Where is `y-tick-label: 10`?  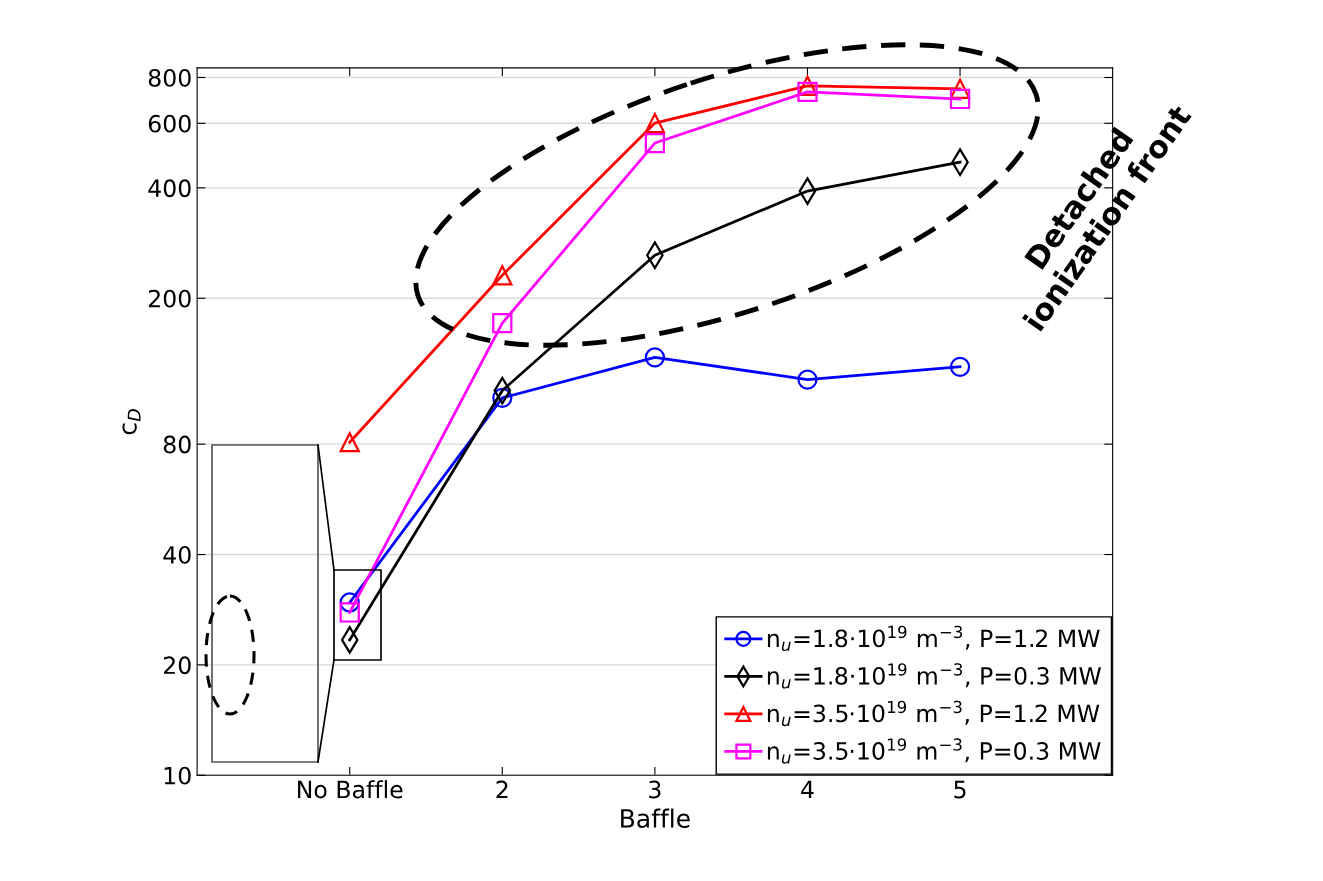
y-tick-label: 10 is located at coordinates (177, 775).